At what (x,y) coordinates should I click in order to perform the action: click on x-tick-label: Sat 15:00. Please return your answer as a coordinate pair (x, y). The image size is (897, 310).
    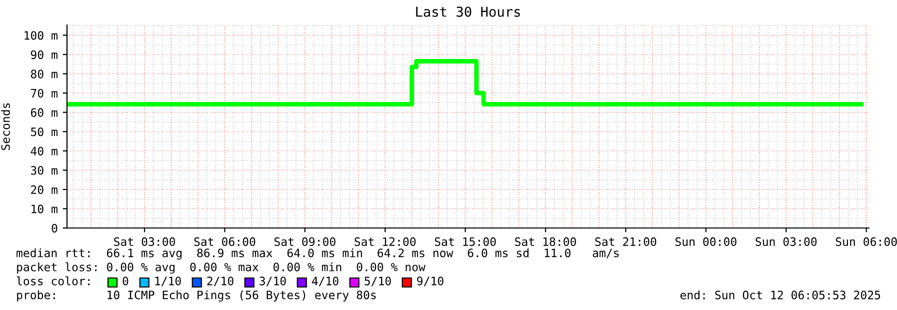
    Looking at the image, I should click on (465, 241).